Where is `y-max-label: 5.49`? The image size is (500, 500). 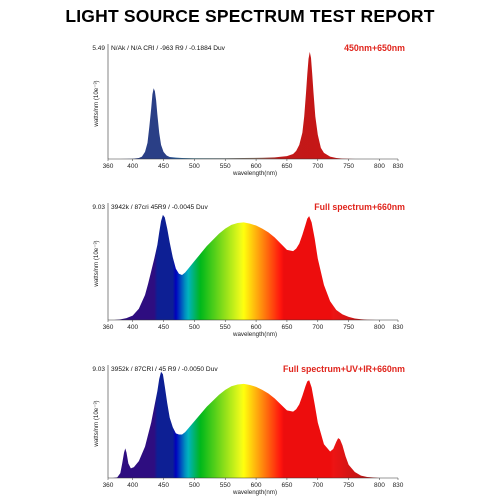
y-max-label: 5.49 is located at coordinates (98, 48).